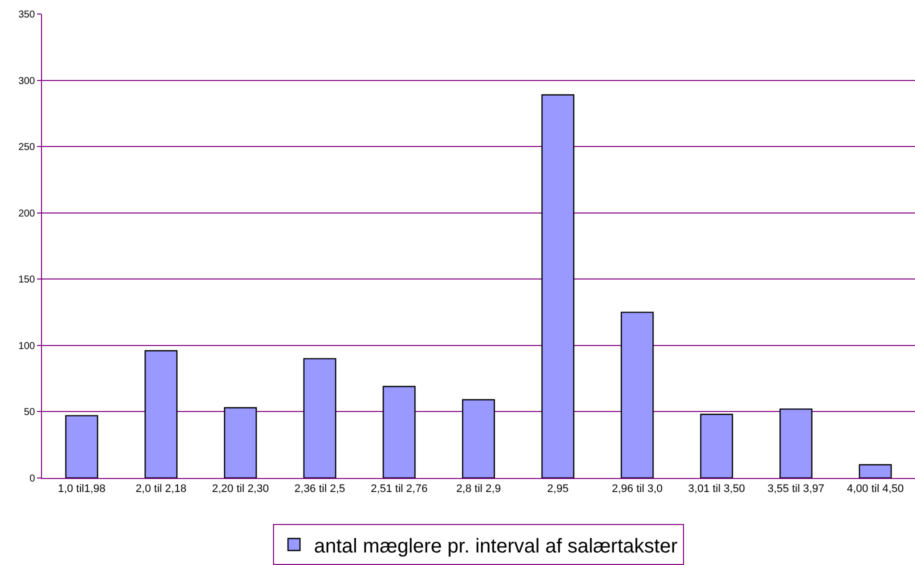 This screenshot has width=915, height=565. I want to click on x-tick-label: 2,95, so click(558, 489).